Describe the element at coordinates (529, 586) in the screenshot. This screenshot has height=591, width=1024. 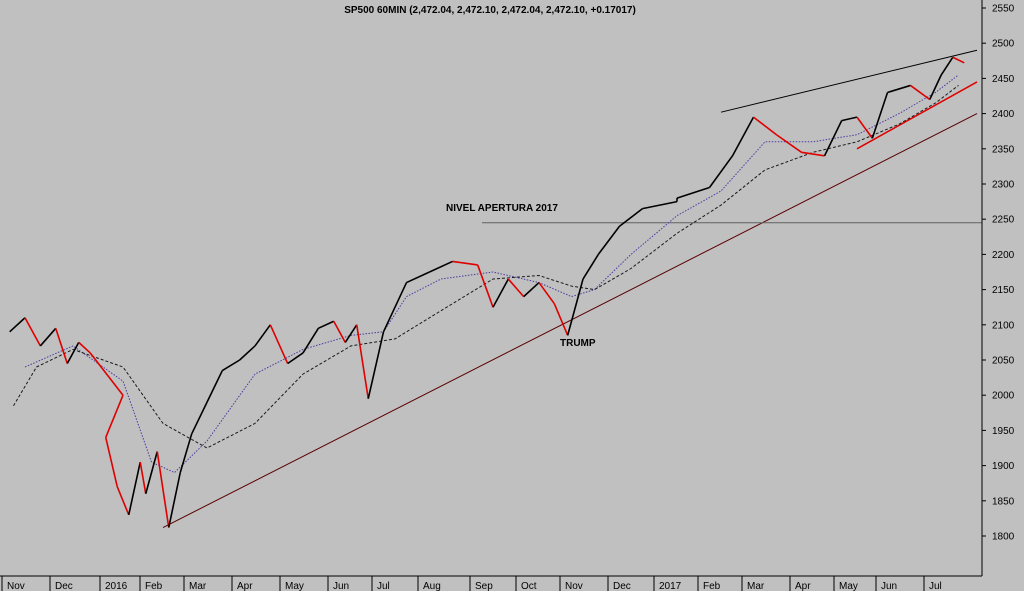
I see `x-tick-label: Oct` at that location.